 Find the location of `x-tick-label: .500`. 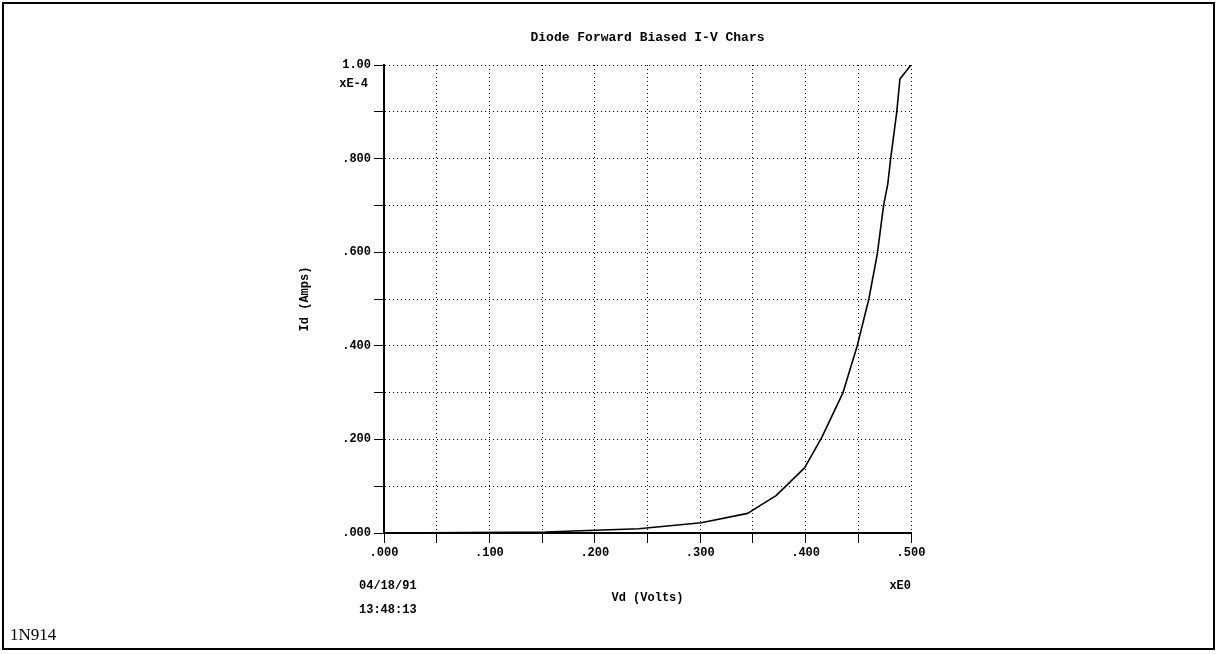

x-tick-label: .500 is located at coordinates (911, 553).